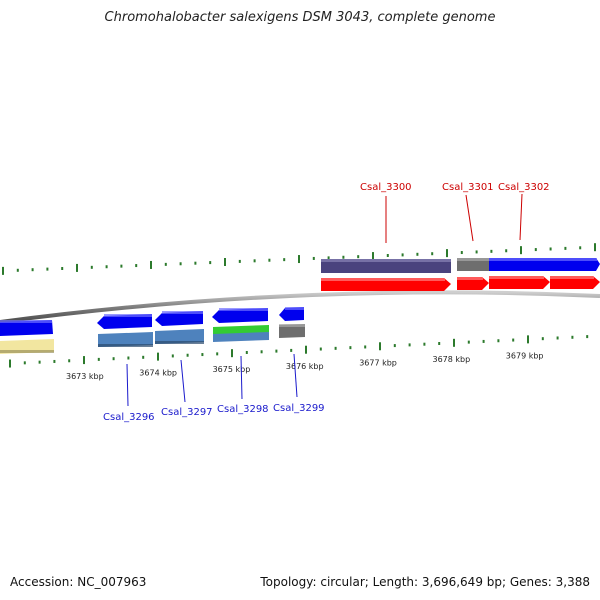  What do you see at coordinates (473, 264) in the screenshot?
I see `feature-gray-upper` at bounding box center [473, 264].